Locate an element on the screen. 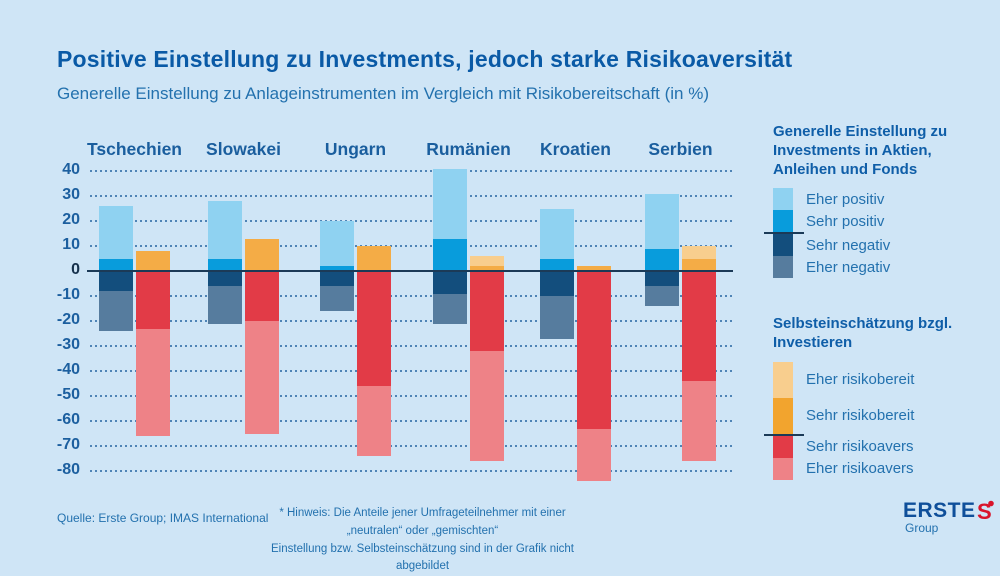 Image resolution: width=1000 pixels, height=576 pixels. y-axis-label: -40 is located at coordinates (68, 369).